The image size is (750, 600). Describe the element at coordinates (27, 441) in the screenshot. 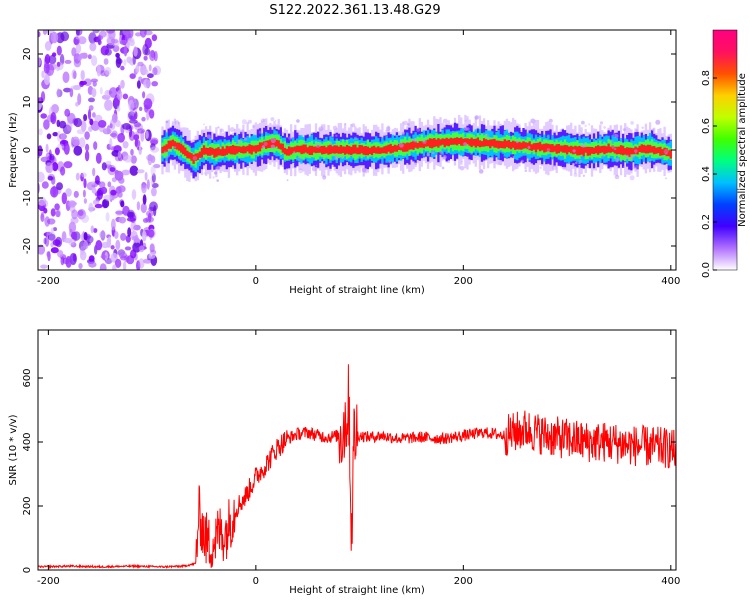

I see `y-tick-label: 400` at that location.